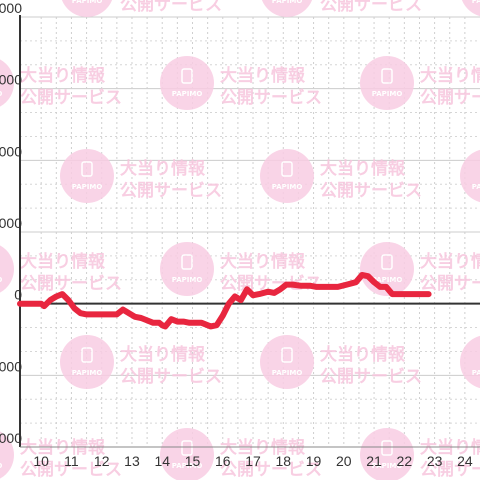 This screenshot has width=480, height=480. I want to click on data-series, so click(224, 301).